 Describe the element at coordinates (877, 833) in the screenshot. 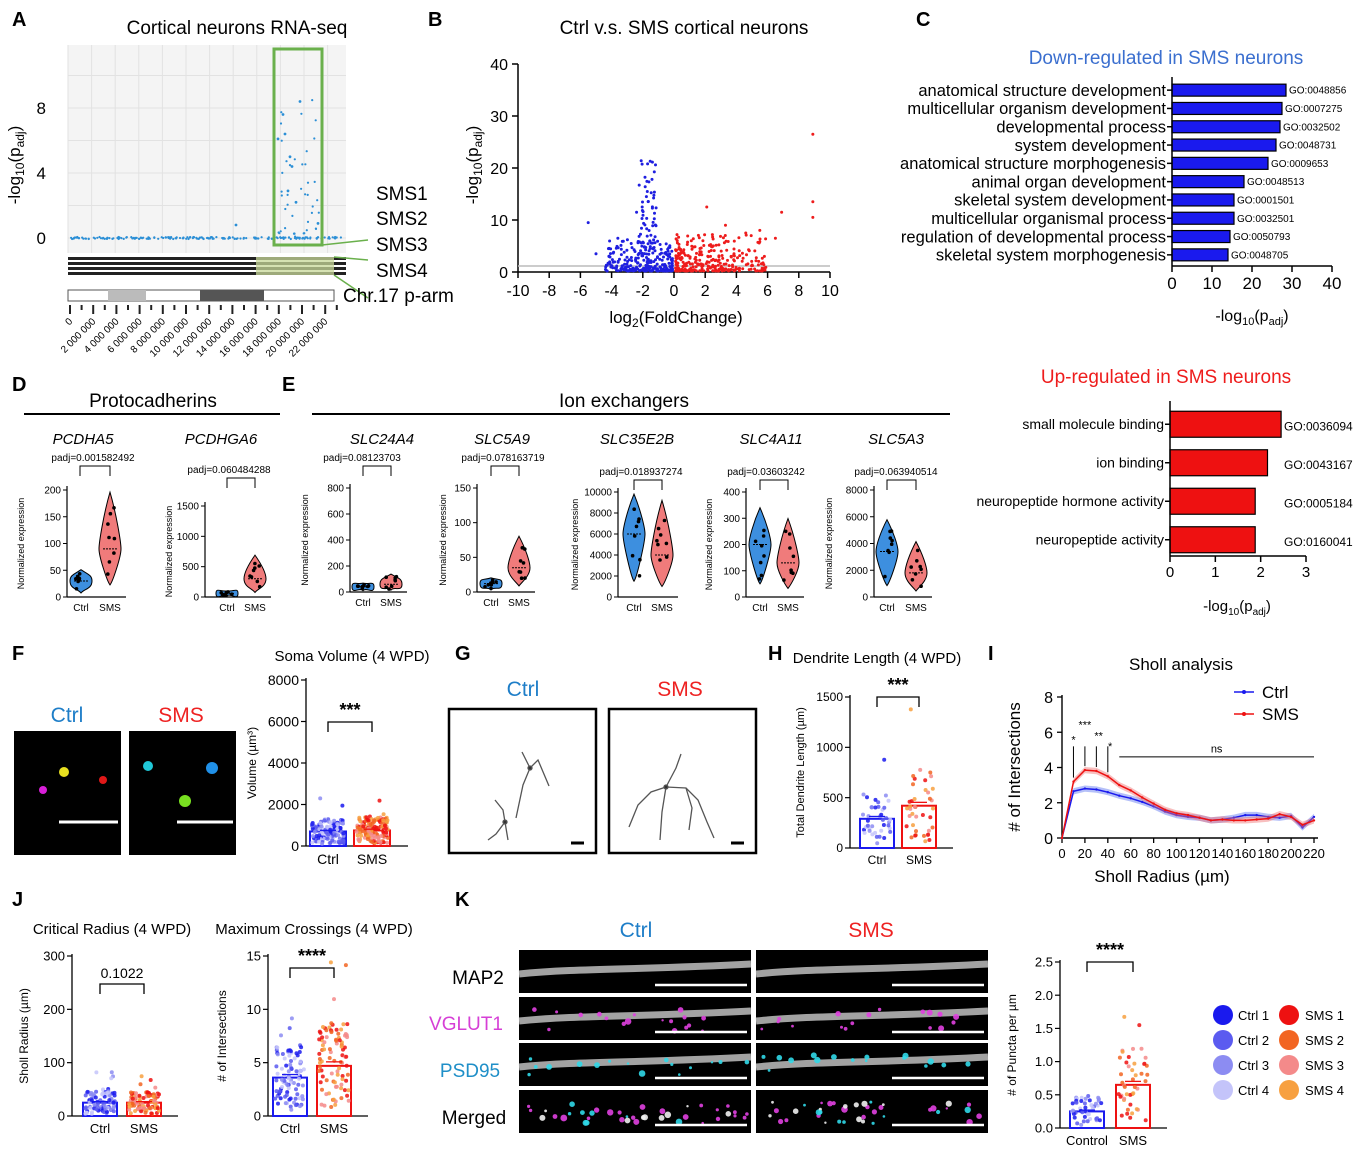

I see `bar-ctrl` at that location.